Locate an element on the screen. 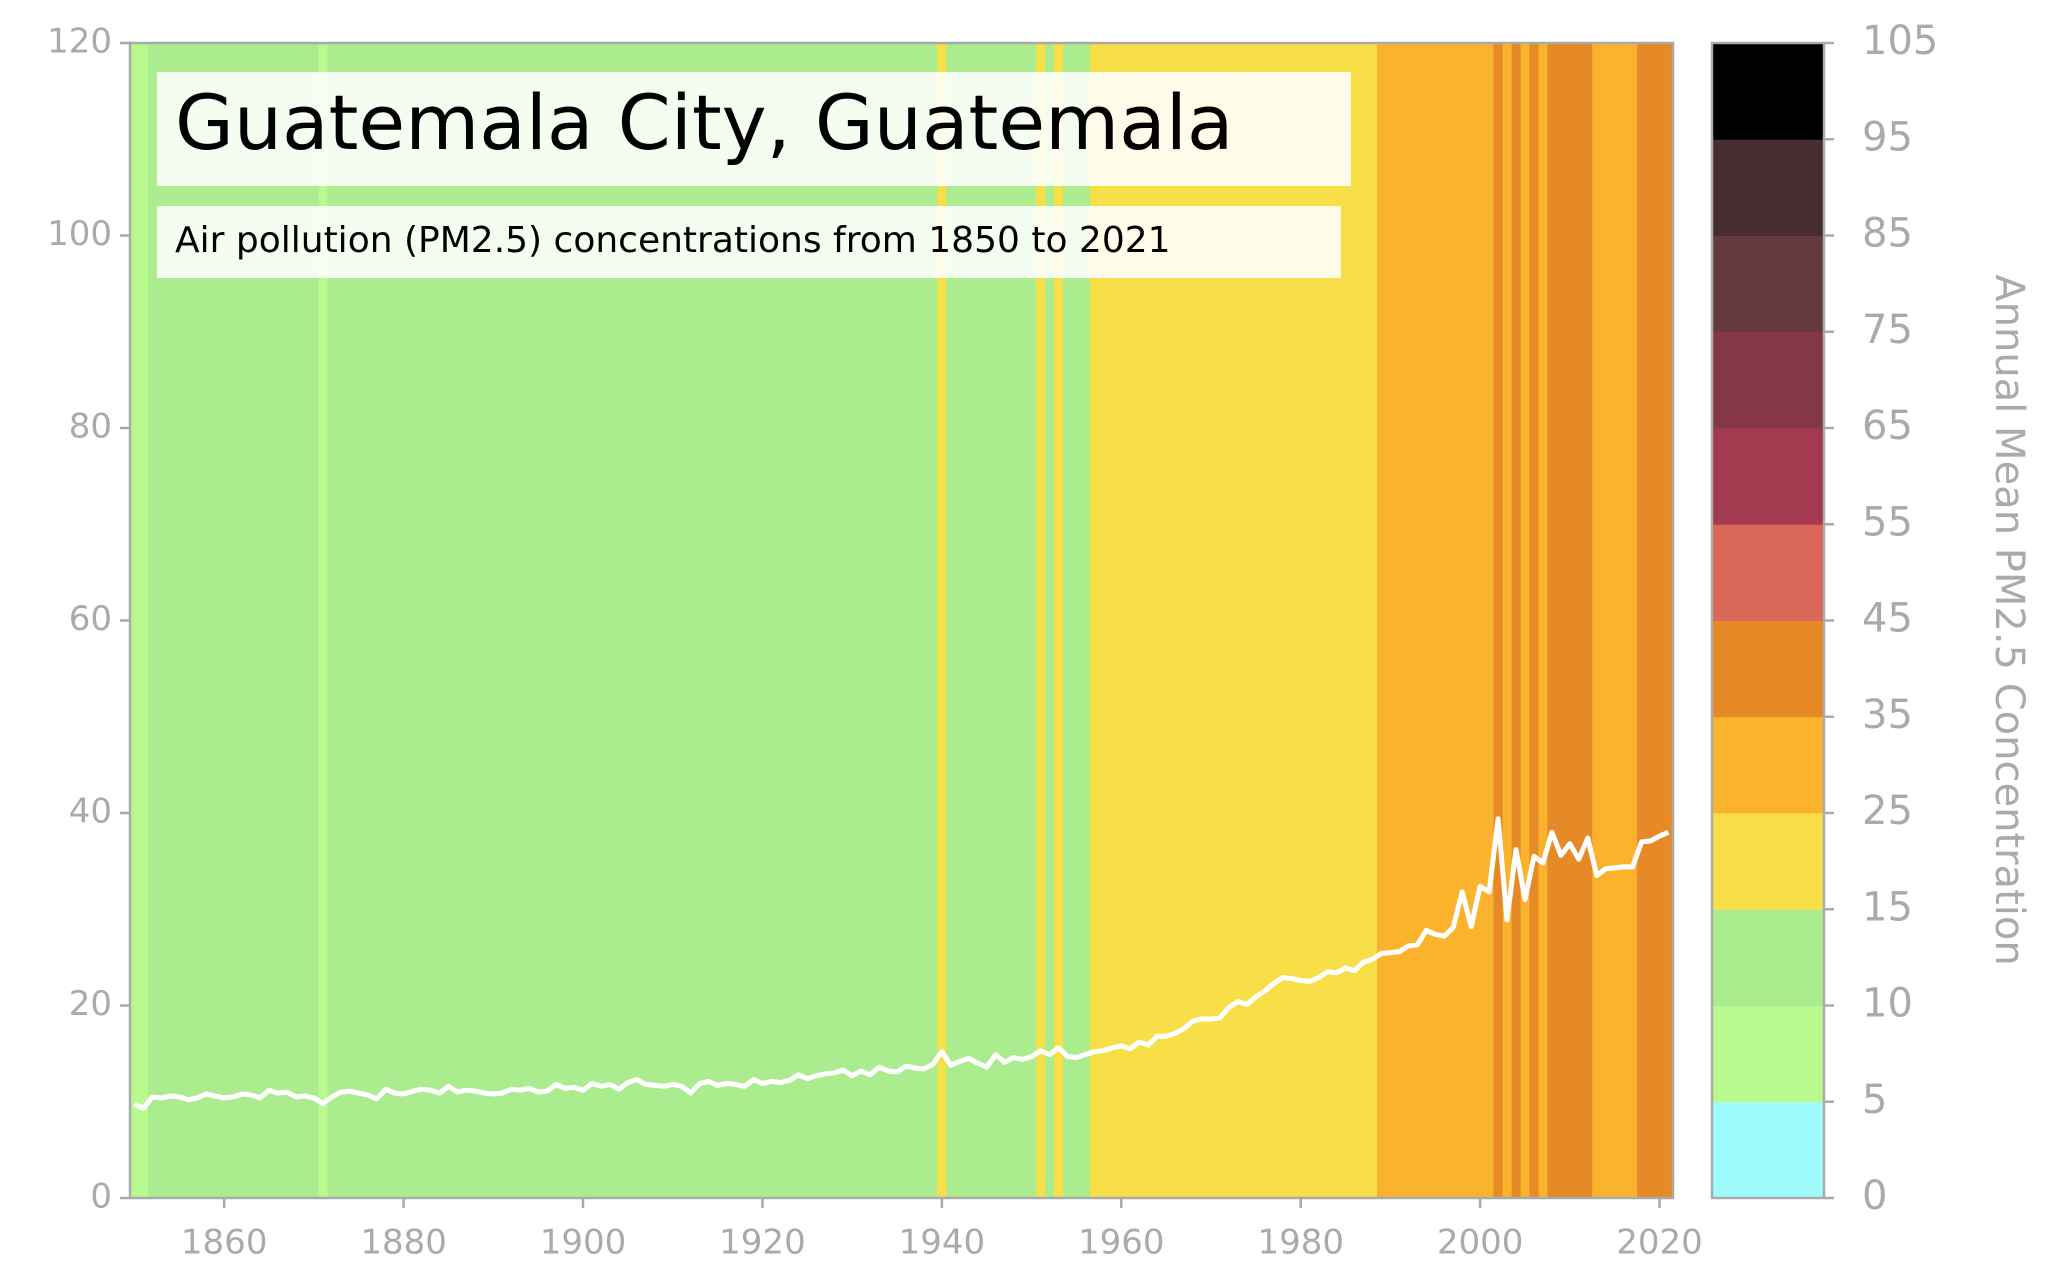 This screenshot has width=2057, height=1284. y-tick-label: 120 is located at coordinates (79, 42).